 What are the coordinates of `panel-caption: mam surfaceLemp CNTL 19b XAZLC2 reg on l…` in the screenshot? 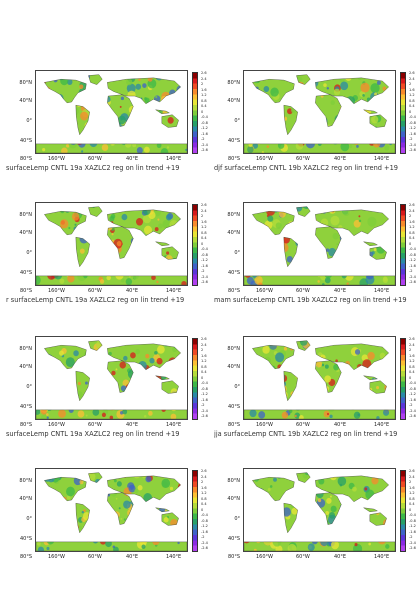 It's located at (310, 300).